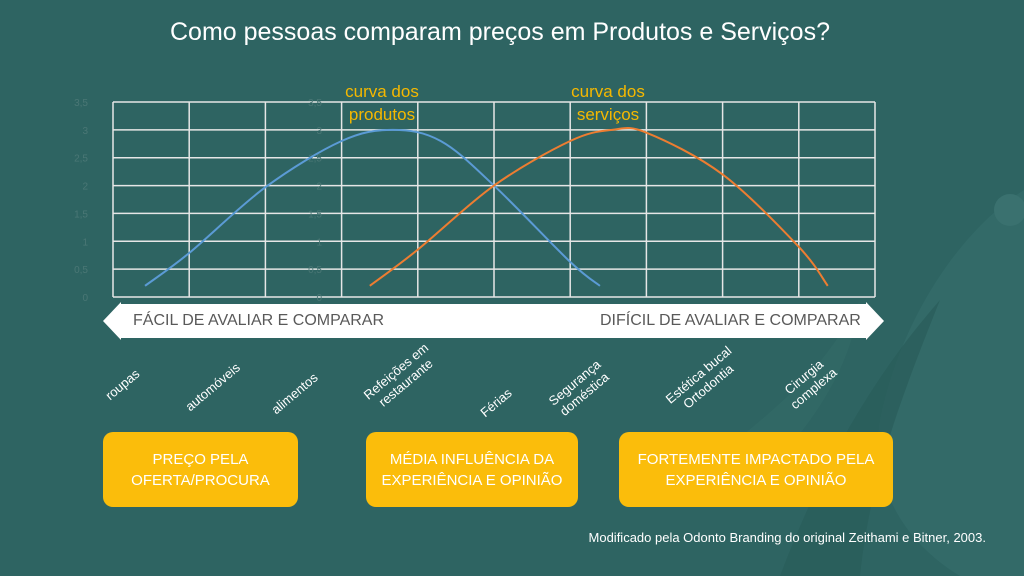 The width and height of the screenshot is (1024, 576). Describe the element at coordinates (200, 459) in the screenshot. I see `box-line: PREÇO PELA` at that location.